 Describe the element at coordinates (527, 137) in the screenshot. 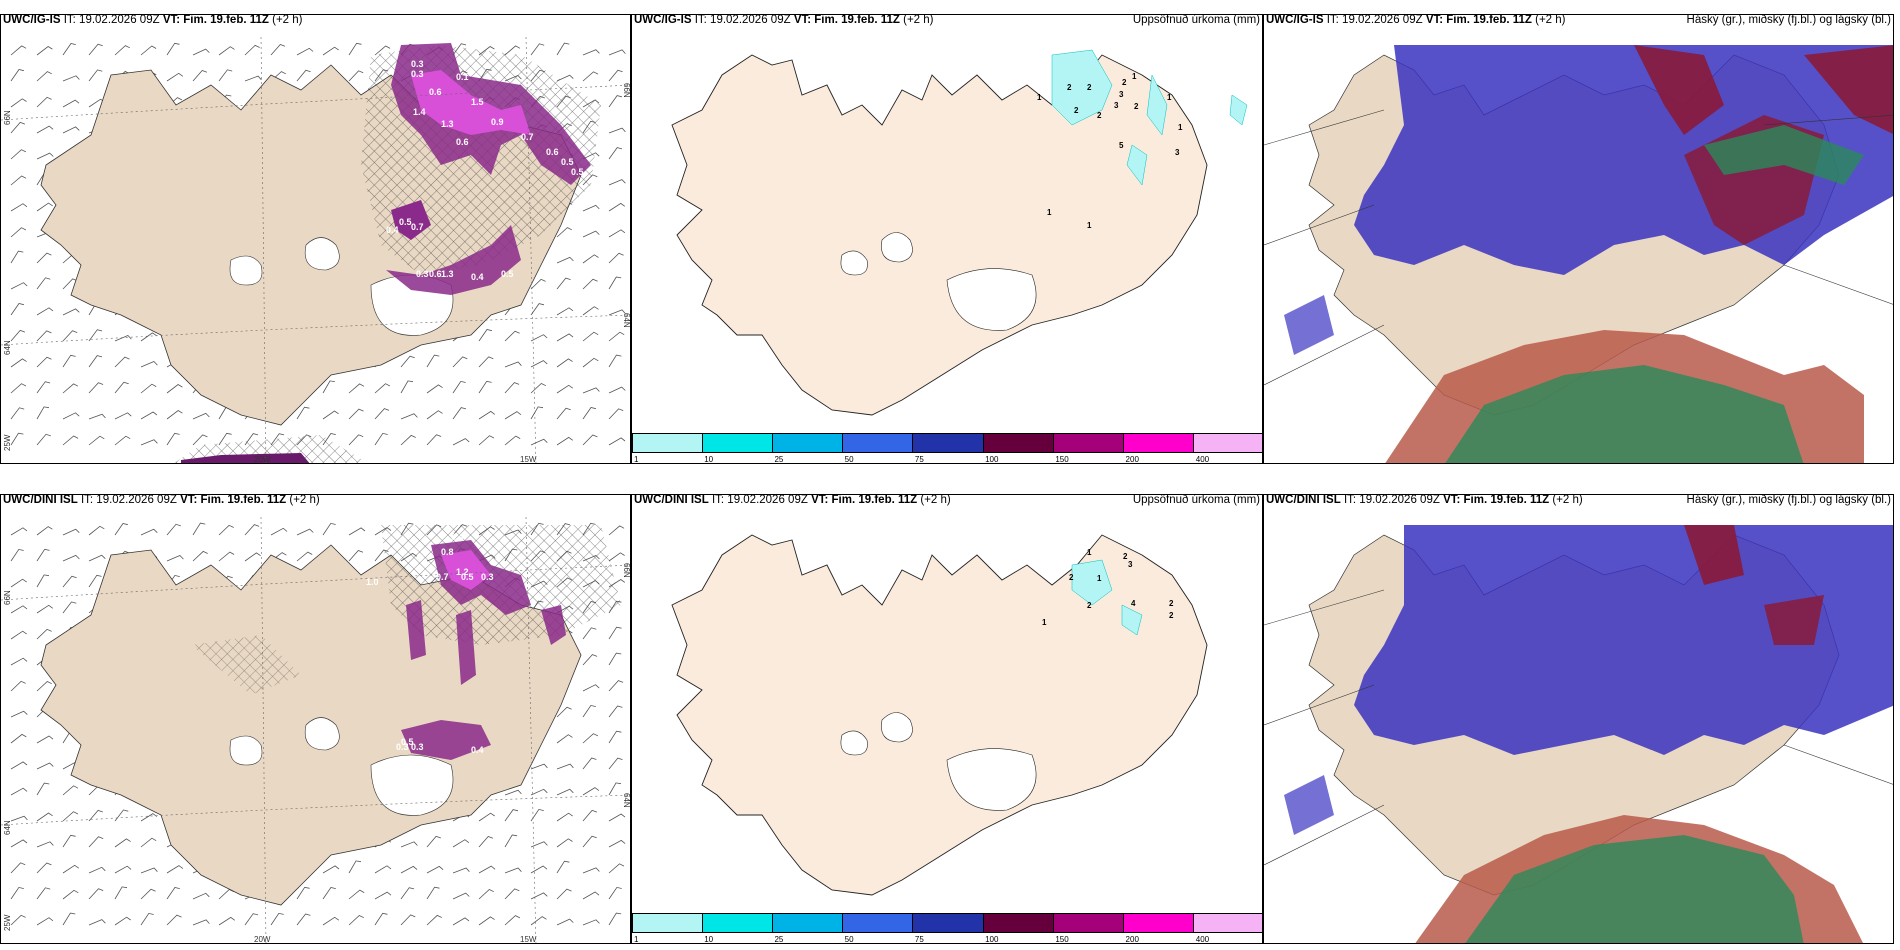

I see `precip-rate-label: 0.7` at that location.